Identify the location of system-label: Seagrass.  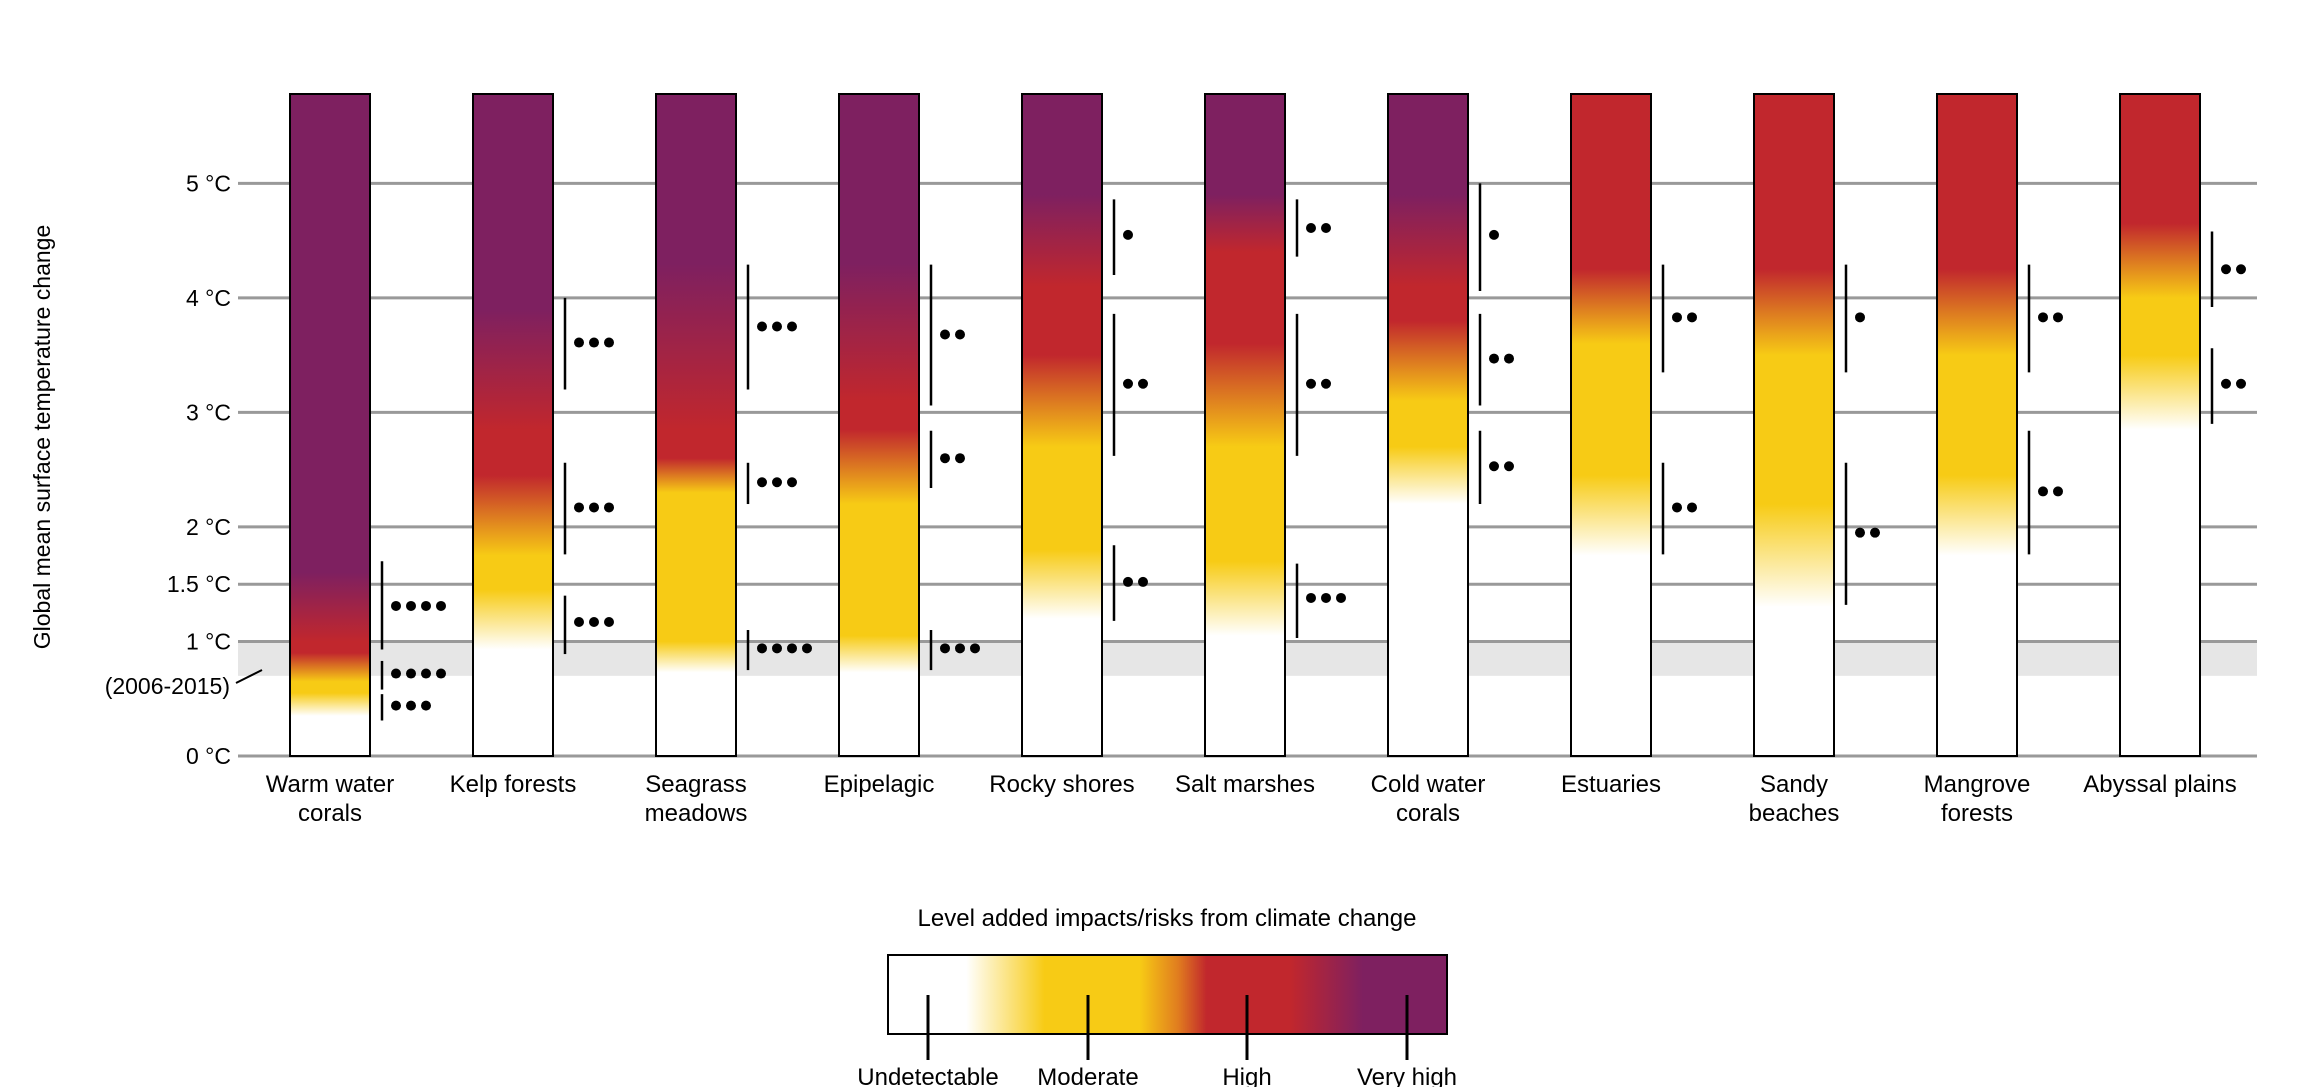
(695, 784).